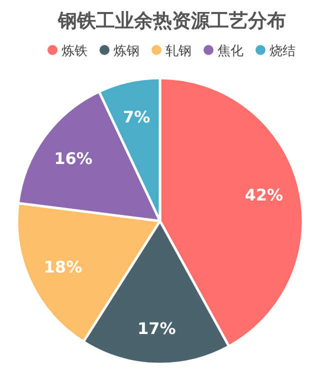  I want to click on legend-label: 炼铁, so click(75, 51).